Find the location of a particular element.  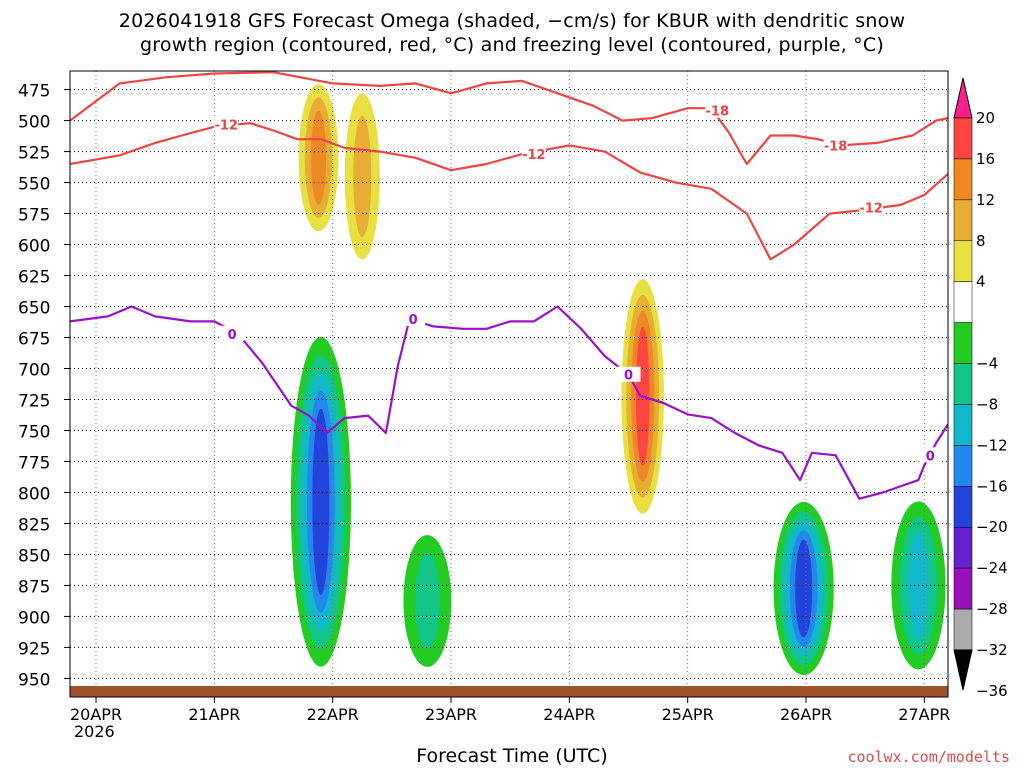

credit-text: coolwx.com/modelts is located at coordinates (928, 757).